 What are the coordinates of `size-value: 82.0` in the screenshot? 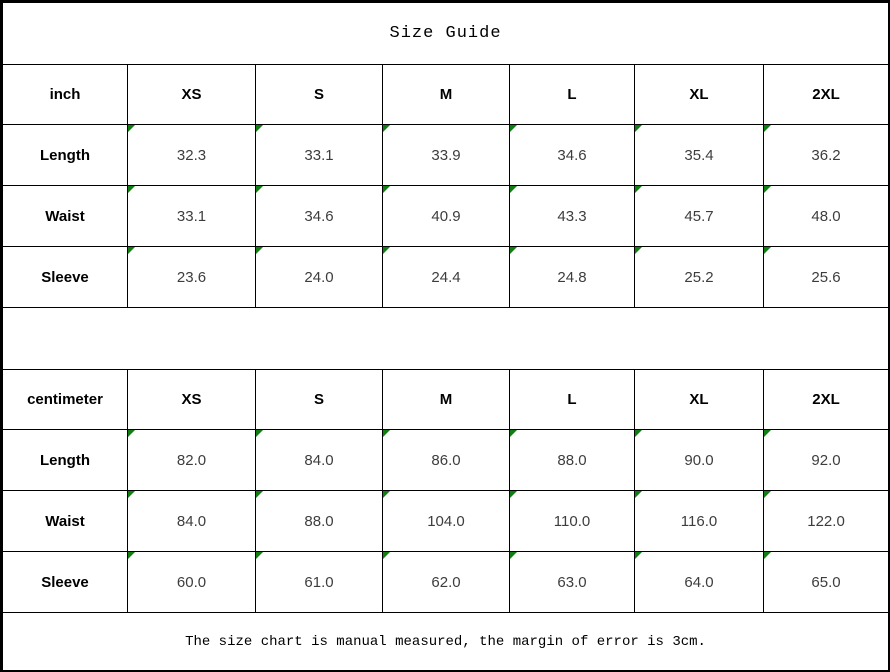 It's located at (191, 460).